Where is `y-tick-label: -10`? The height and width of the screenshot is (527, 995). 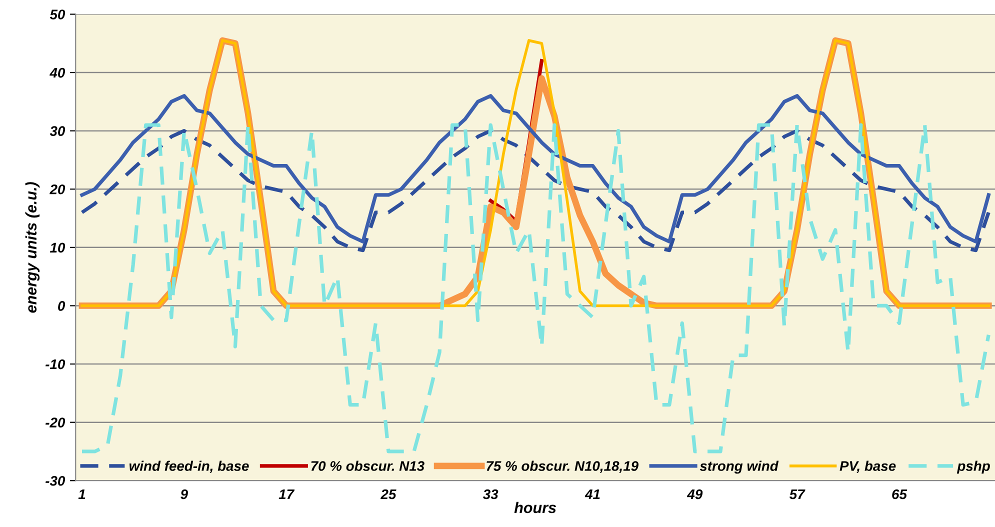 y-tick-label: -10 is located at coordinates (56, 364).